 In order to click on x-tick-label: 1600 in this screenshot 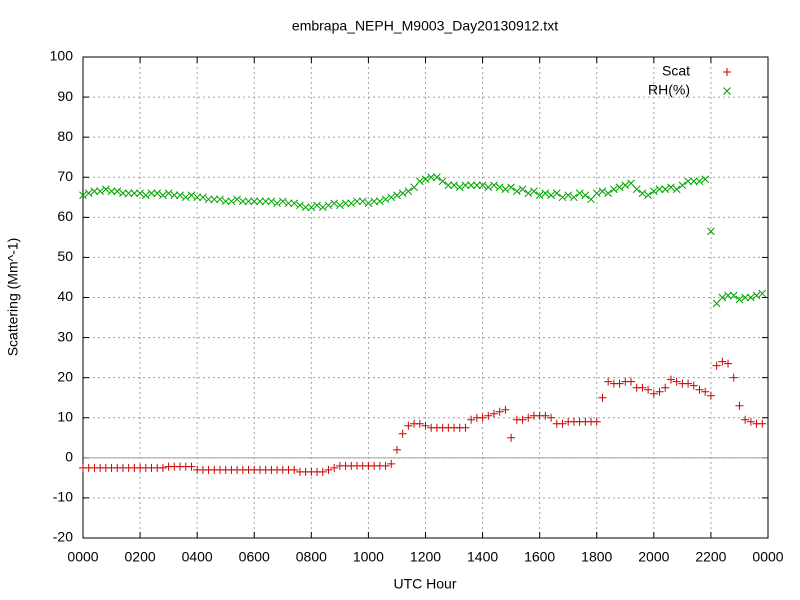, I will do `click(539, 557)`.